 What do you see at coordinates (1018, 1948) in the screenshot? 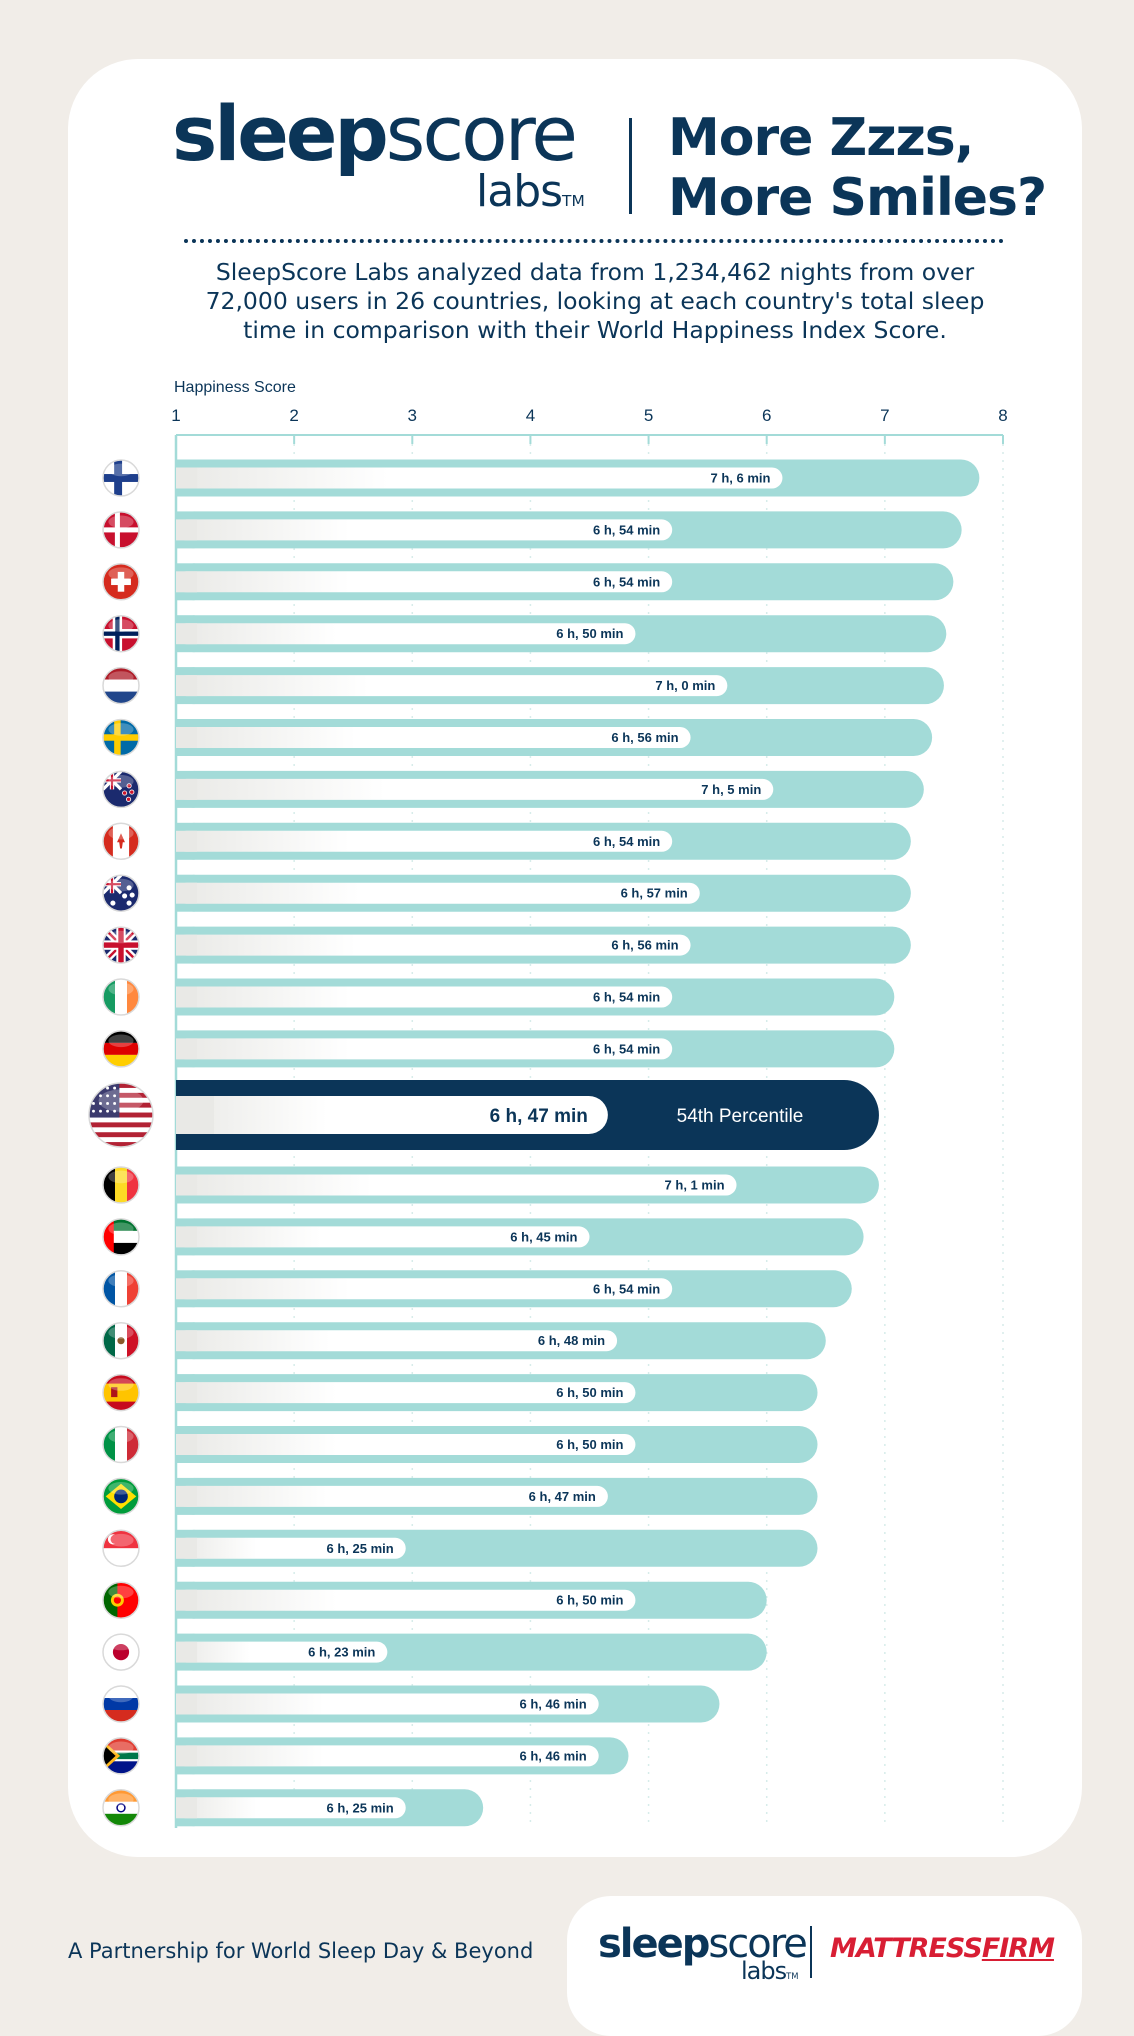
I see `mattress-firm-word-b: firm` at bounding box center [1018, 1948].